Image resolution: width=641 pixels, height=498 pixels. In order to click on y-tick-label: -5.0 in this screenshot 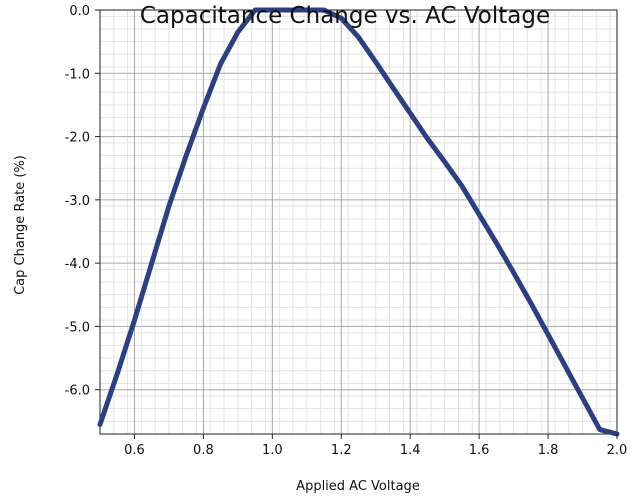, I will do `click(77, 327)`.